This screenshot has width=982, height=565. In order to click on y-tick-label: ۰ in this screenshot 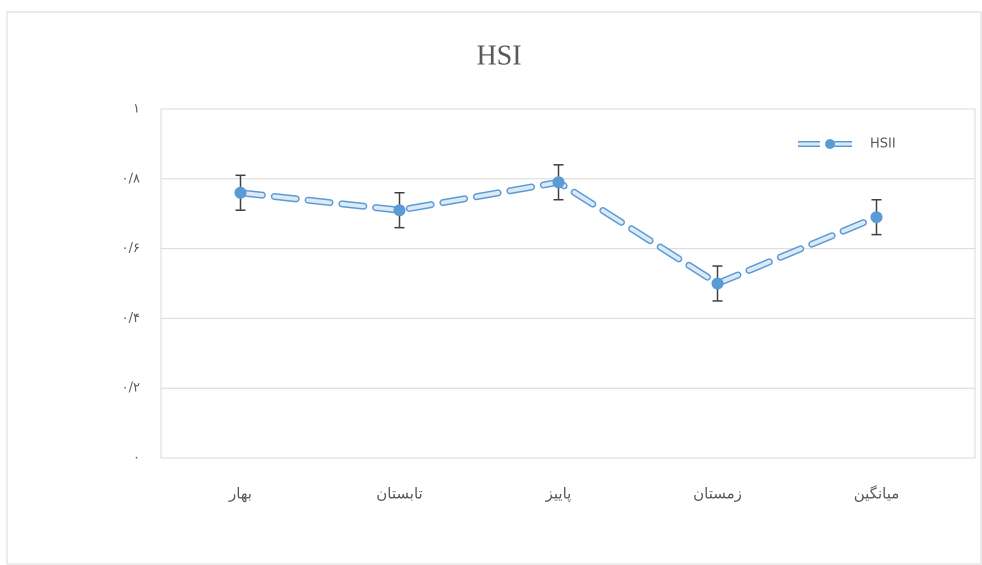, I will do `click(136, 458)`.